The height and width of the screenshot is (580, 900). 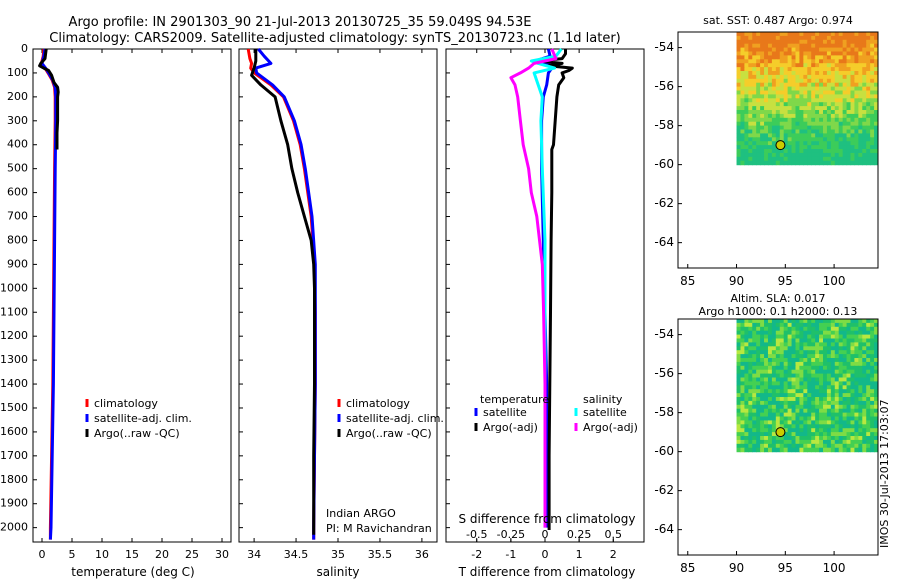 What do you see at coordinates (555, 289) in the screenshot?
I see `series-temperature-argo-adj` at bounding box center [555, 289].